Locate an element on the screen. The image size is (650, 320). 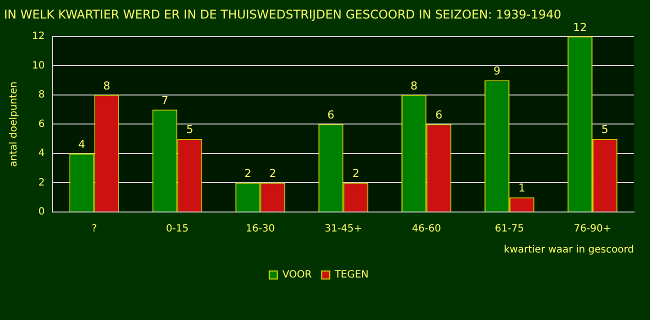
y-tick-label: 10 is located at coordinates (38, 66).